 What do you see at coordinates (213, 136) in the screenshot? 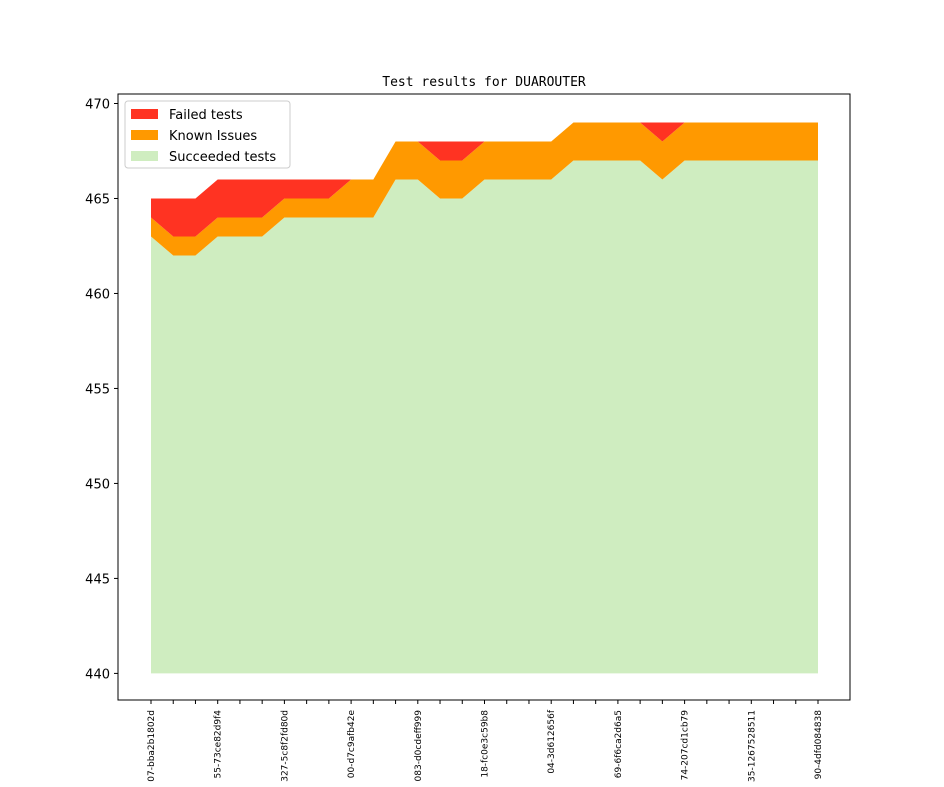
I see `legend-label: Known Issues` at bounding box center [213, 136].